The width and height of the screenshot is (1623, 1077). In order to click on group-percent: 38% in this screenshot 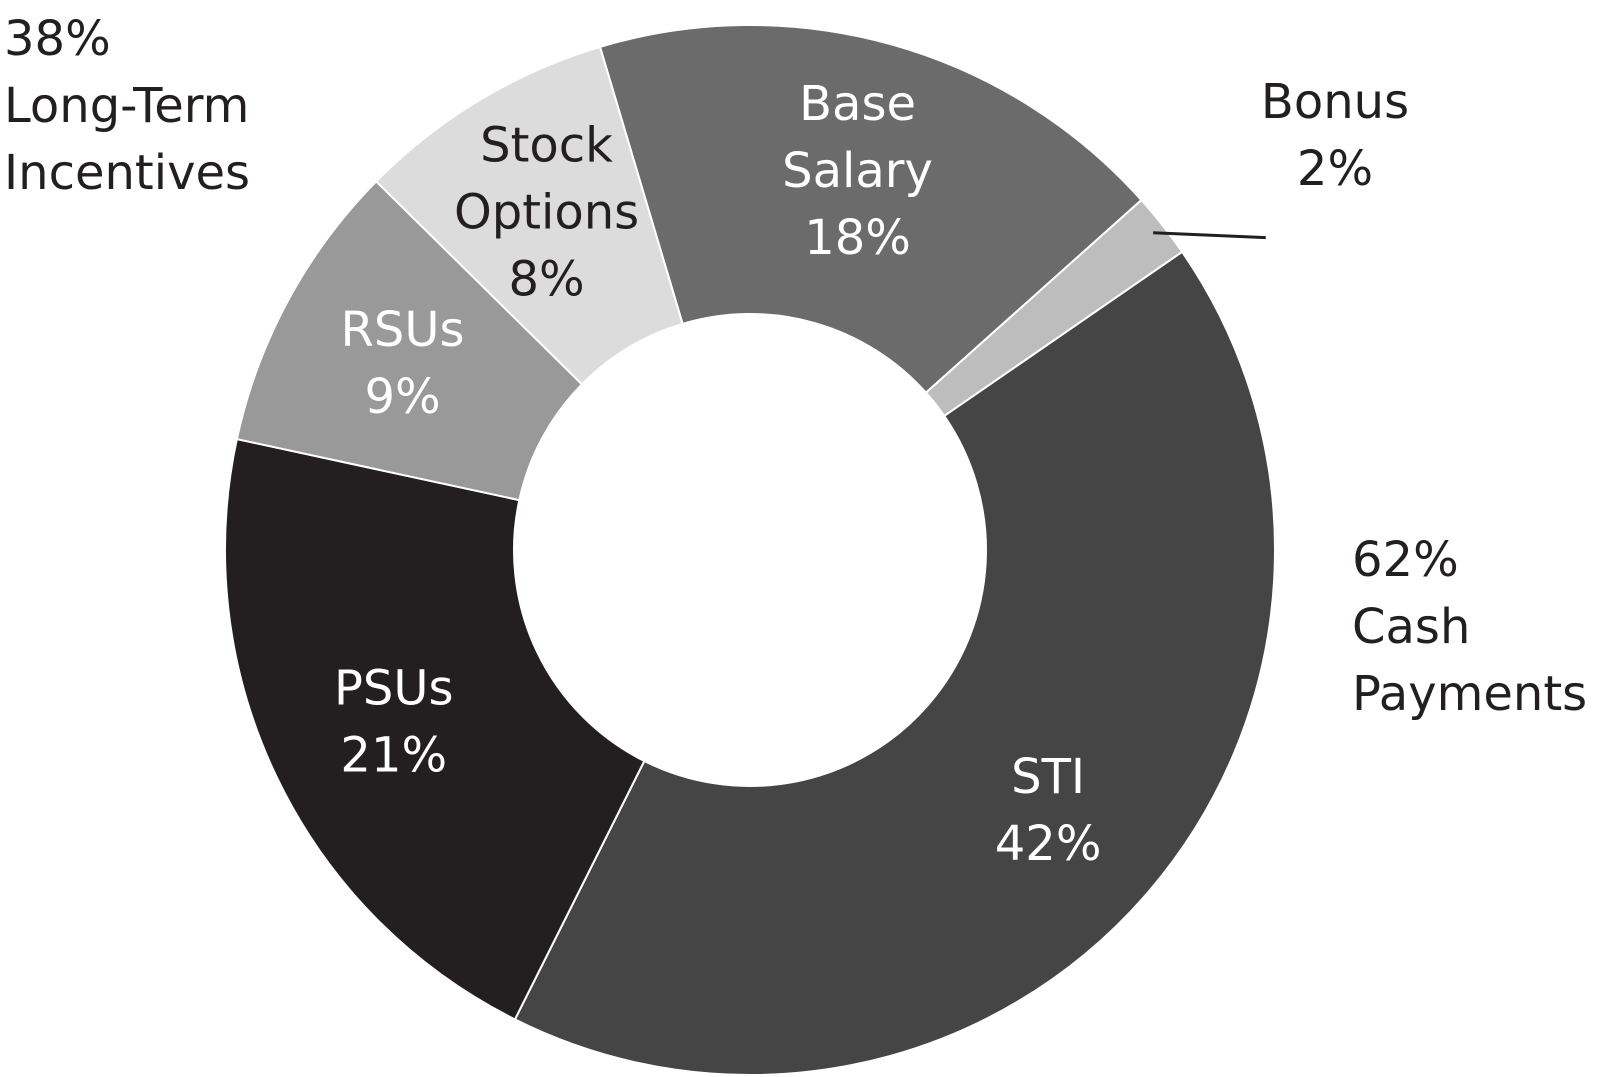, I will do `click(57, 39)`.